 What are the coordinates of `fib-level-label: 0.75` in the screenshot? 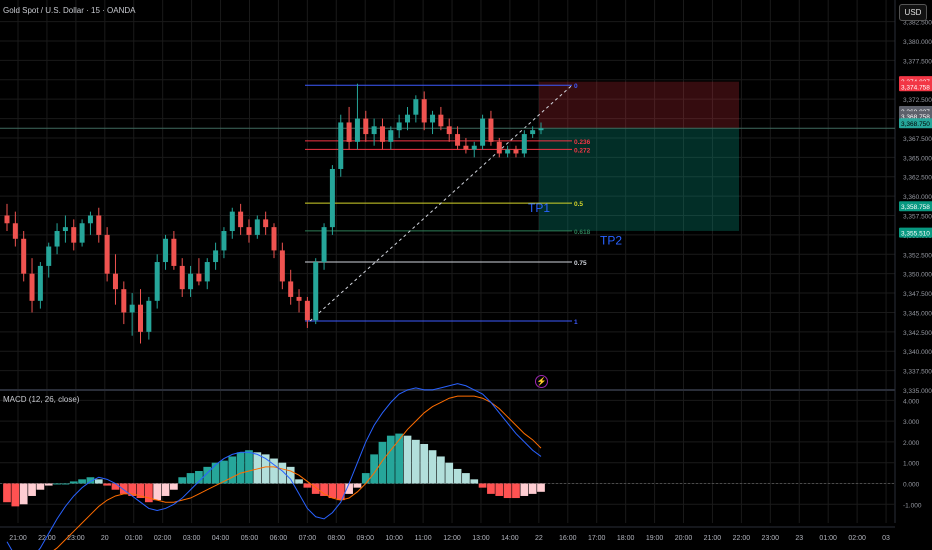 It's located at (580, 263).